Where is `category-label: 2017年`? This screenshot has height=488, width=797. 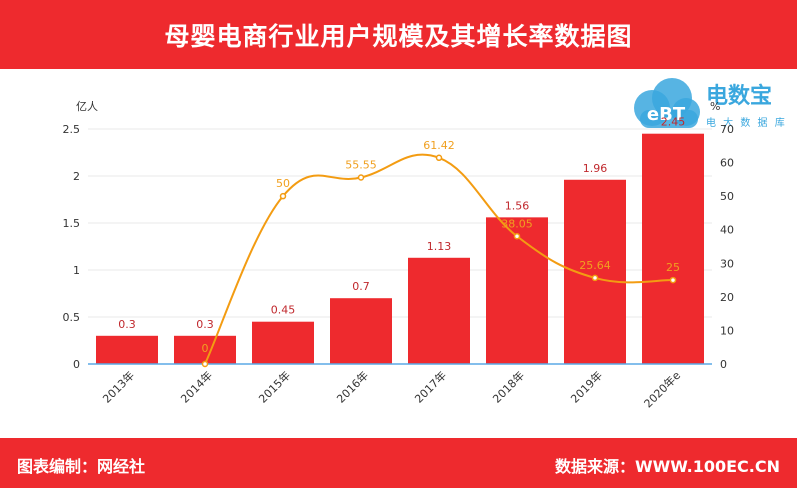
category-label: 2017年 is located at coordinates (430, 386).